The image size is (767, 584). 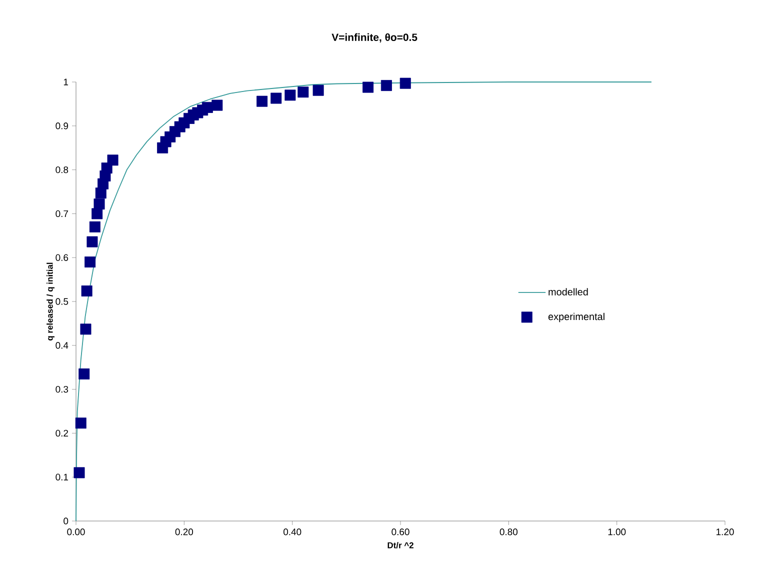 What do you see at coordinates (66, 82) in the screenshot?
I see `y-tick-label: 1` at bounding box center [66, 82].